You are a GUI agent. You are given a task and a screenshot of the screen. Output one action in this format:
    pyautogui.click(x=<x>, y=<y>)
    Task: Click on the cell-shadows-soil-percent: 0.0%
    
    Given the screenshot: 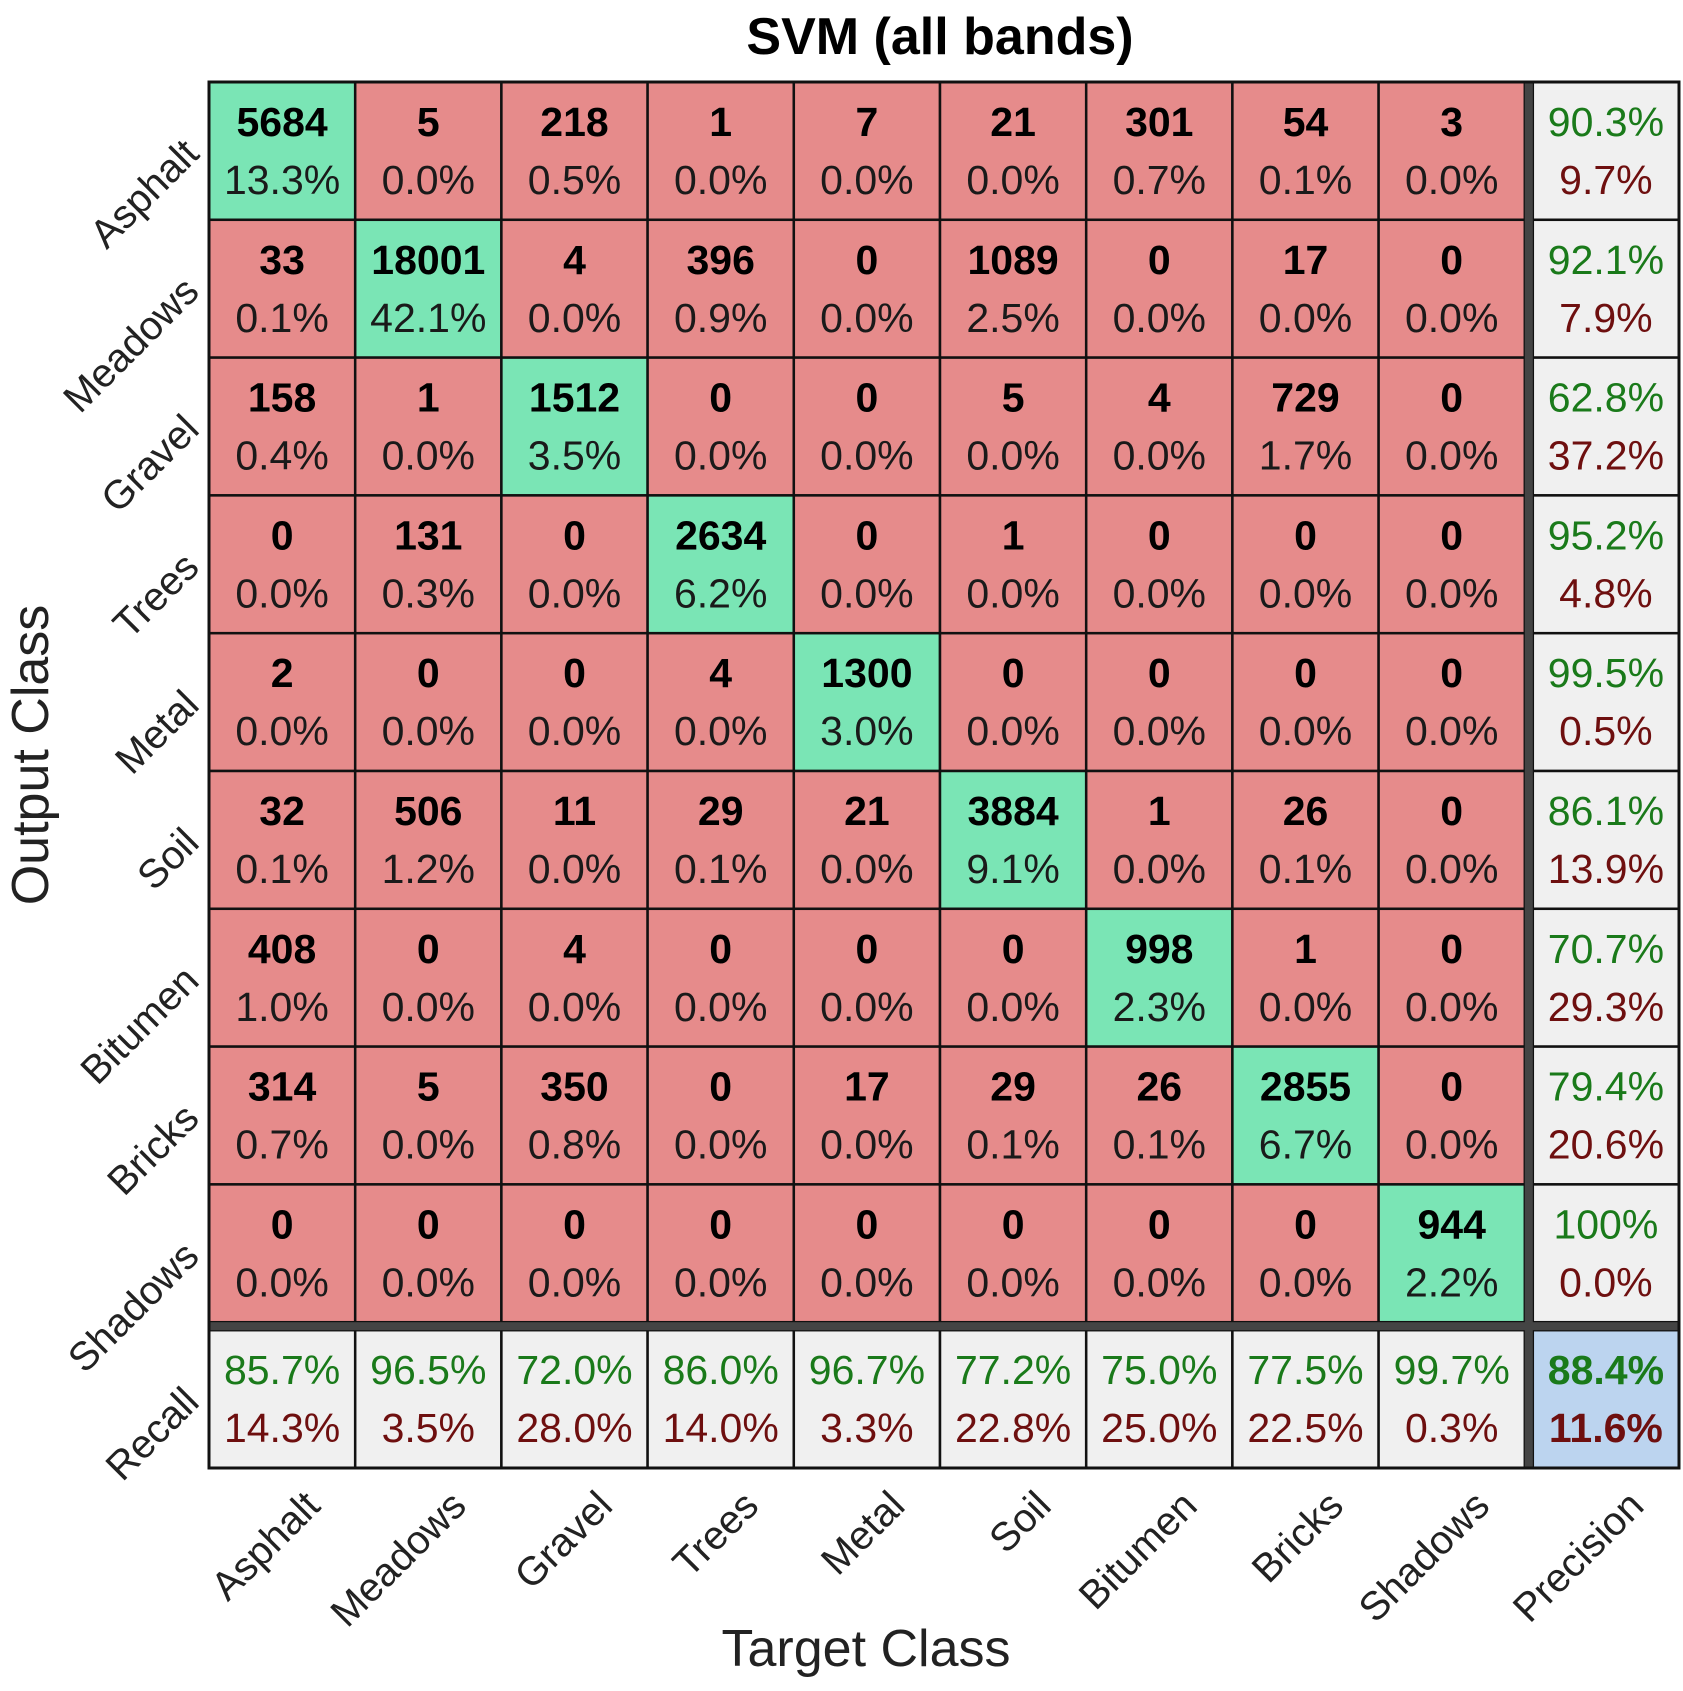 What is the action you would take?
    pyautogui.click(x=1012, y=1282)
    